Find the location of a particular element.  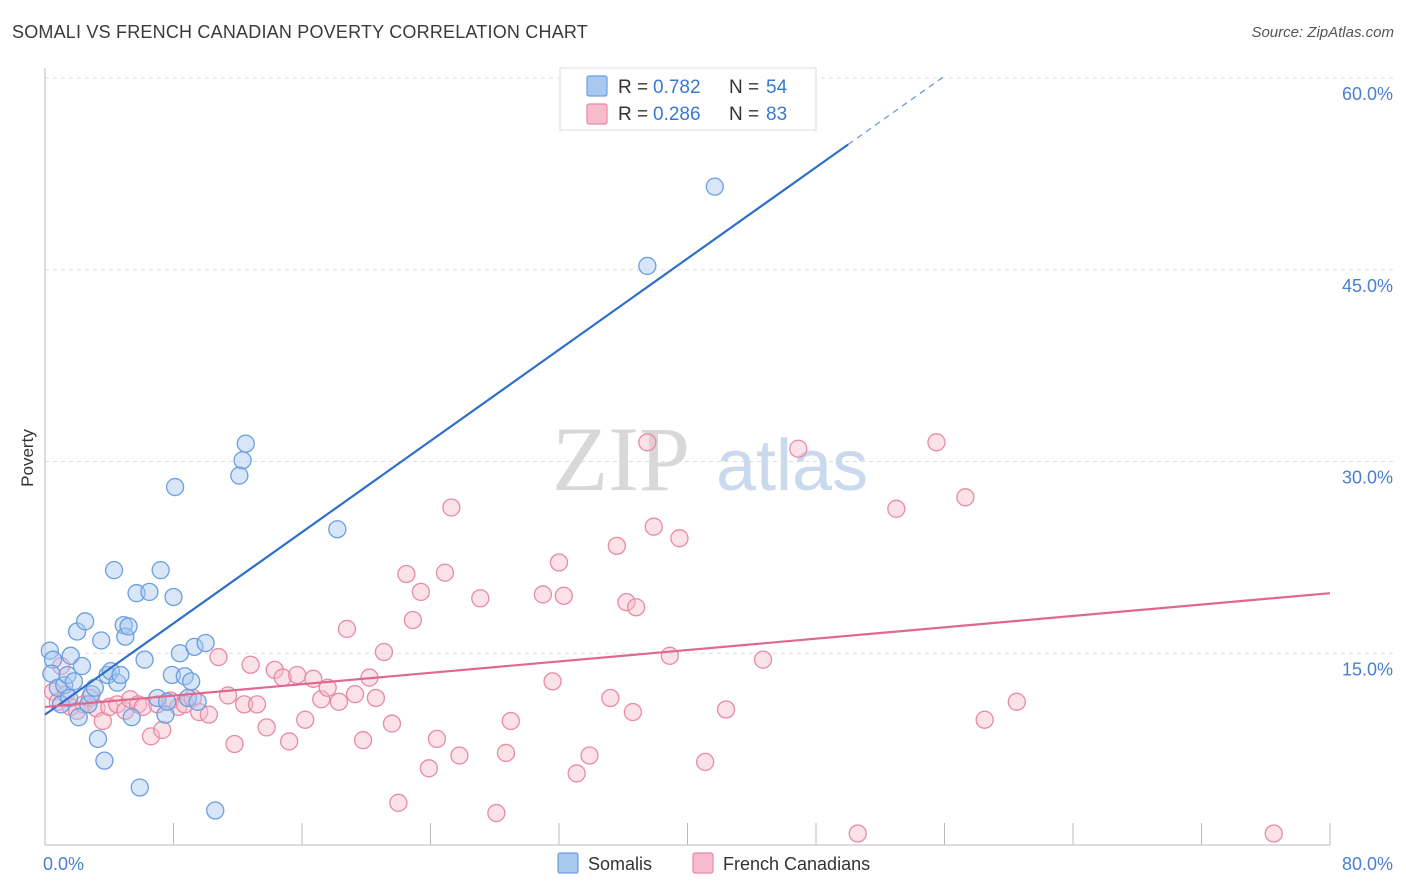

y-tick-label: 30.0% is located at coordinates (1367, 478).